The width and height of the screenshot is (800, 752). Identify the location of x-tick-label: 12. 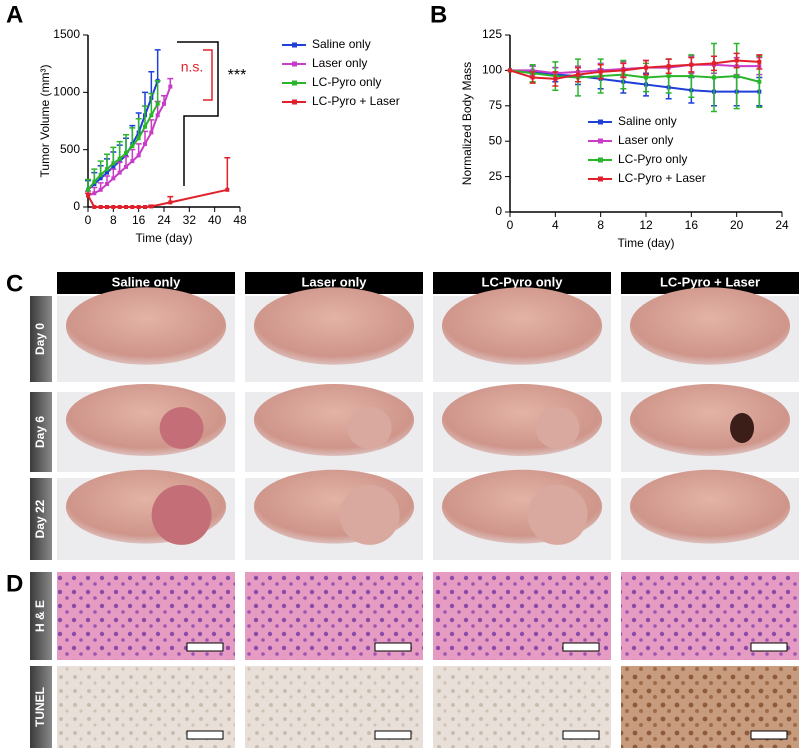
(646, 225).